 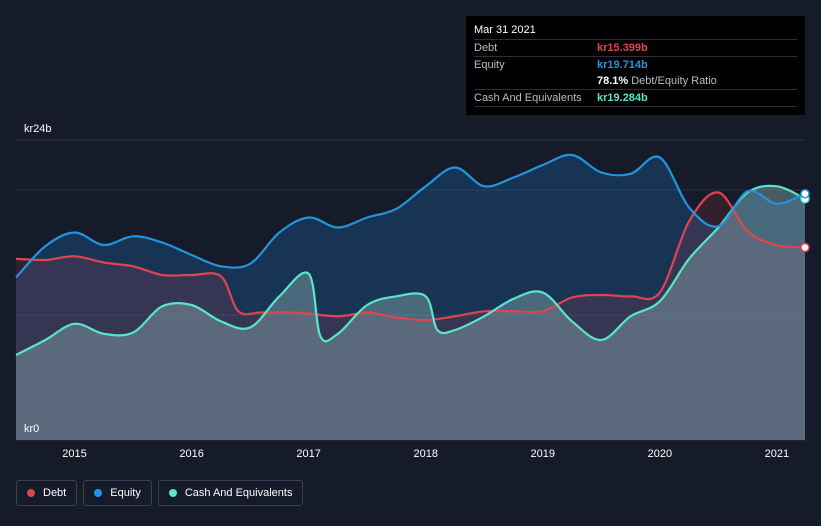 What do you see at coordinates (622, 65) in the screenshot?
I see `tooltip-value-equity: kr19.714b` at bounding box center [622, 65].